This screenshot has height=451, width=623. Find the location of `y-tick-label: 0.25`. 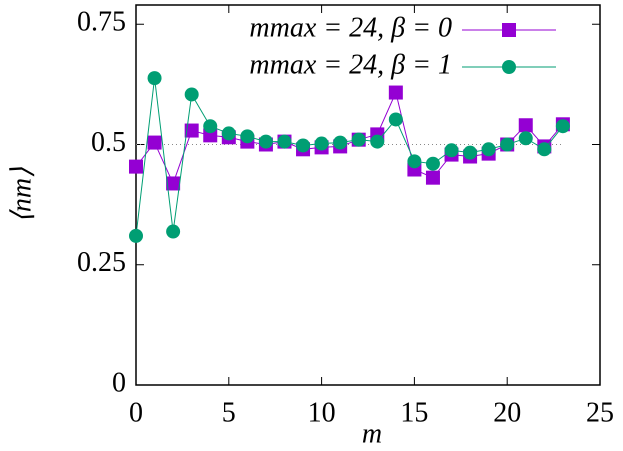

y-tick-label: 0.25 is located at coordinates (101, 262).